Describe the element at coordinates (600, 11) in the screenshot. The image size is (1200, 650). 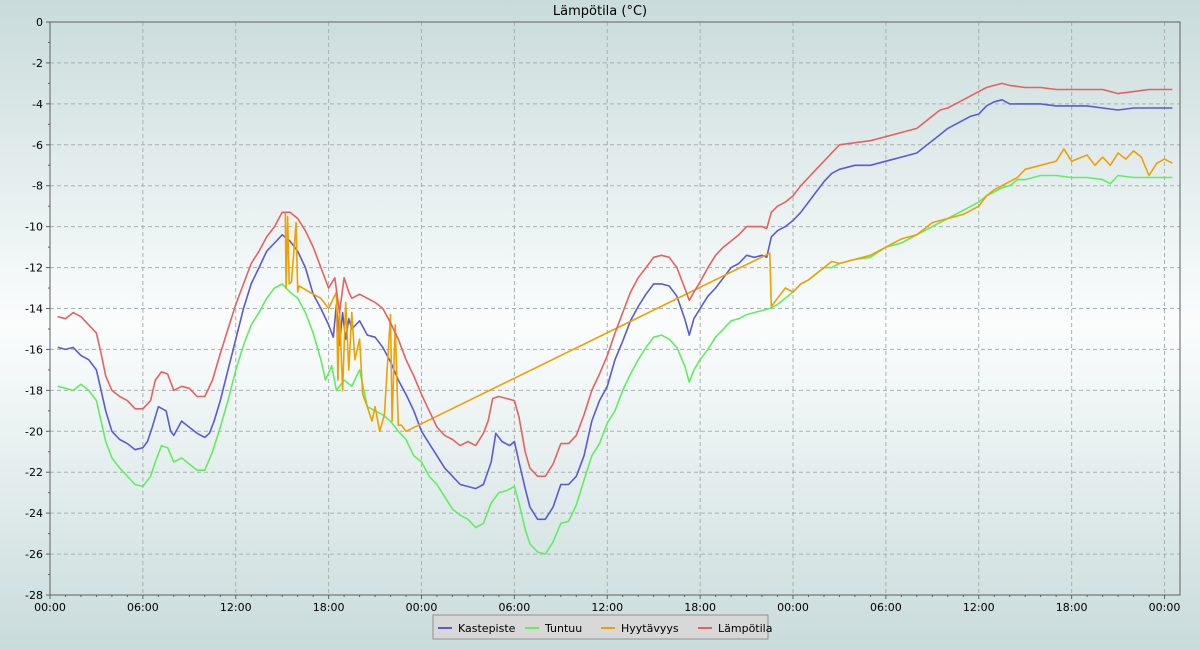
I see `chart-title: Lämpötila (°C)` at that location.